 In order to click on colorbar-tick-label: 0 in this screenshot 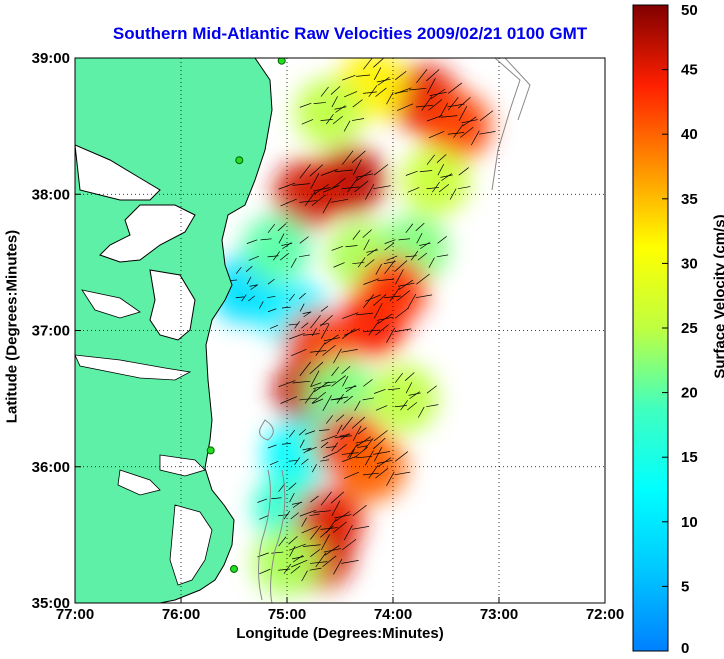, I will do `click(685, 648)`.